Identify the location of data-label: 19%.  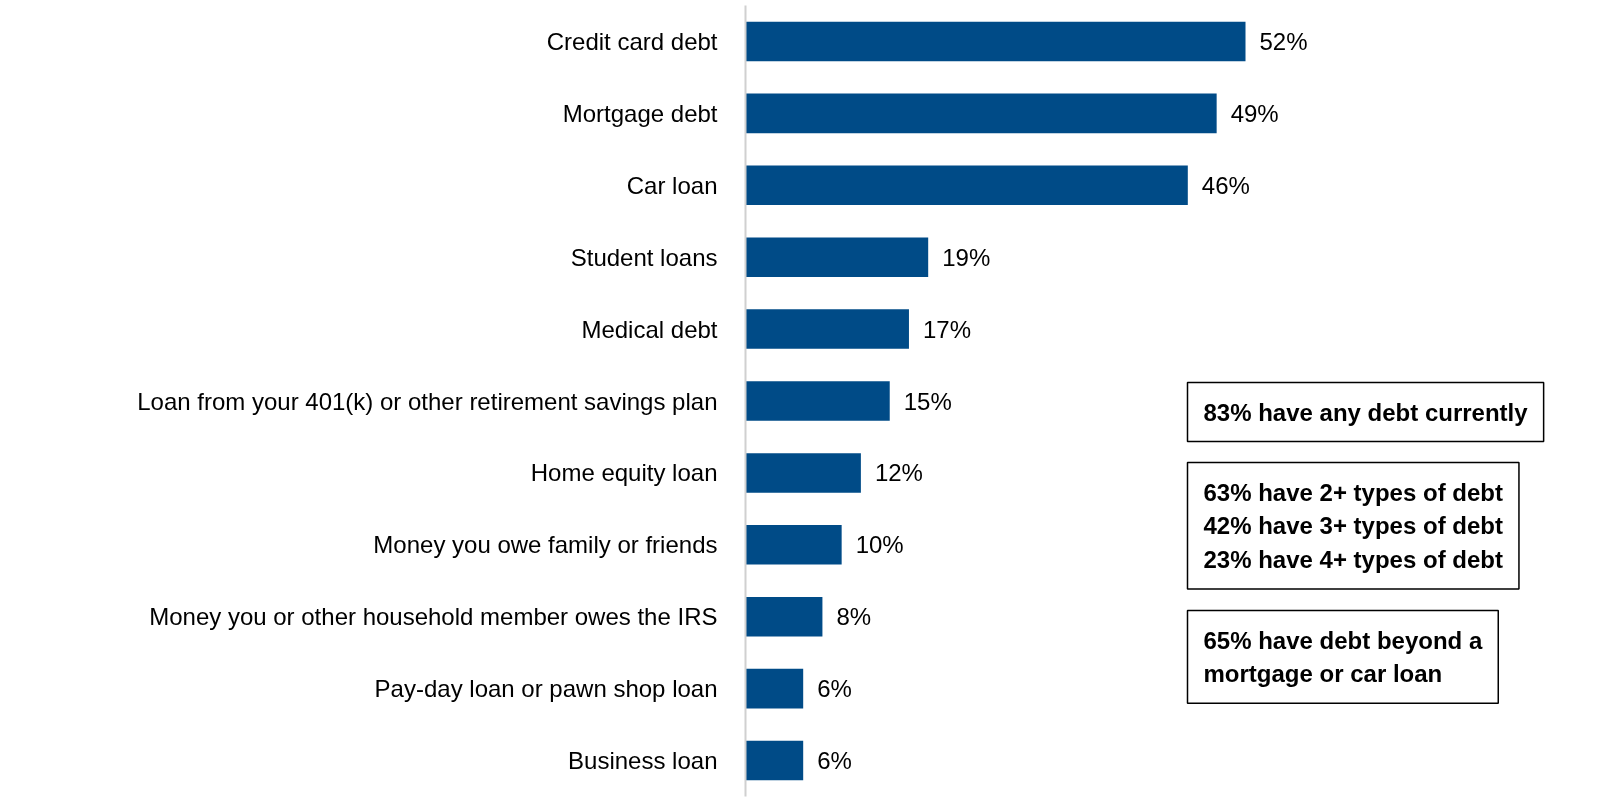
(966, 257).